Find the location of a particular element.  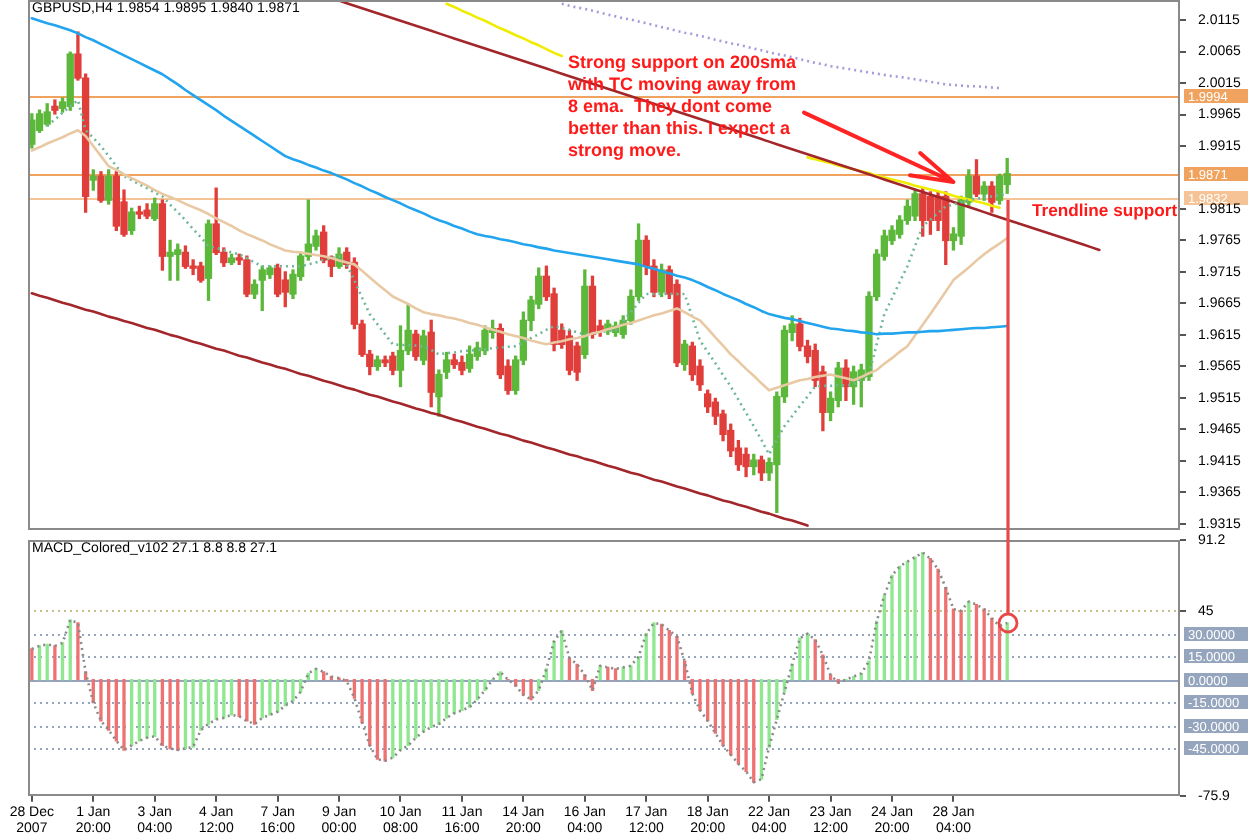

candlestick is located at coordinates (170, 260).